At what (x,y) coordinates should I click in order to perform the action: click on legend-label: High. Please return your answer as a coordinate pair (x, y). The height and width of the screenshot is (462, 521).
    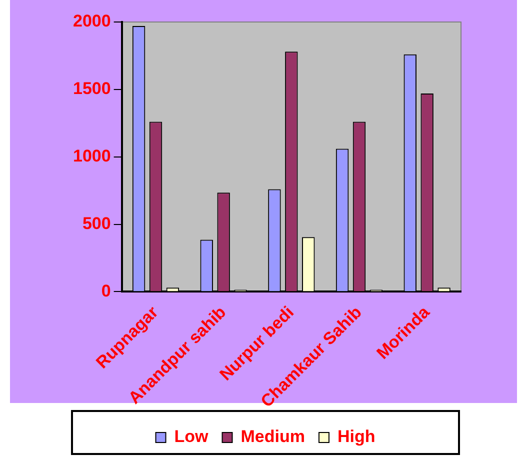
    Looking at the image, I should click on (356, 436).